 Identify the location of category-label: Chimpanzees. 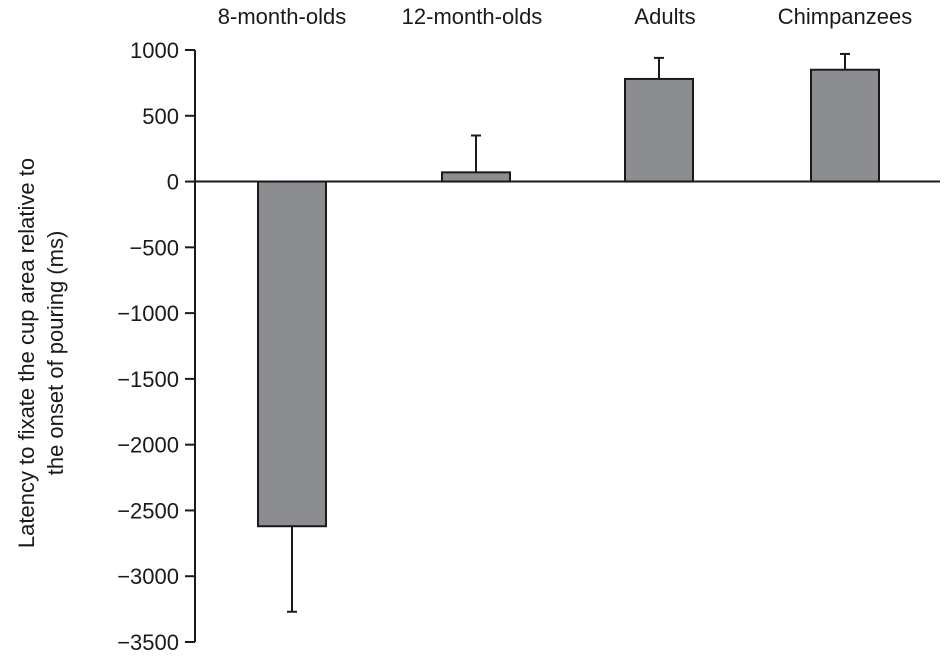
(845, 16).